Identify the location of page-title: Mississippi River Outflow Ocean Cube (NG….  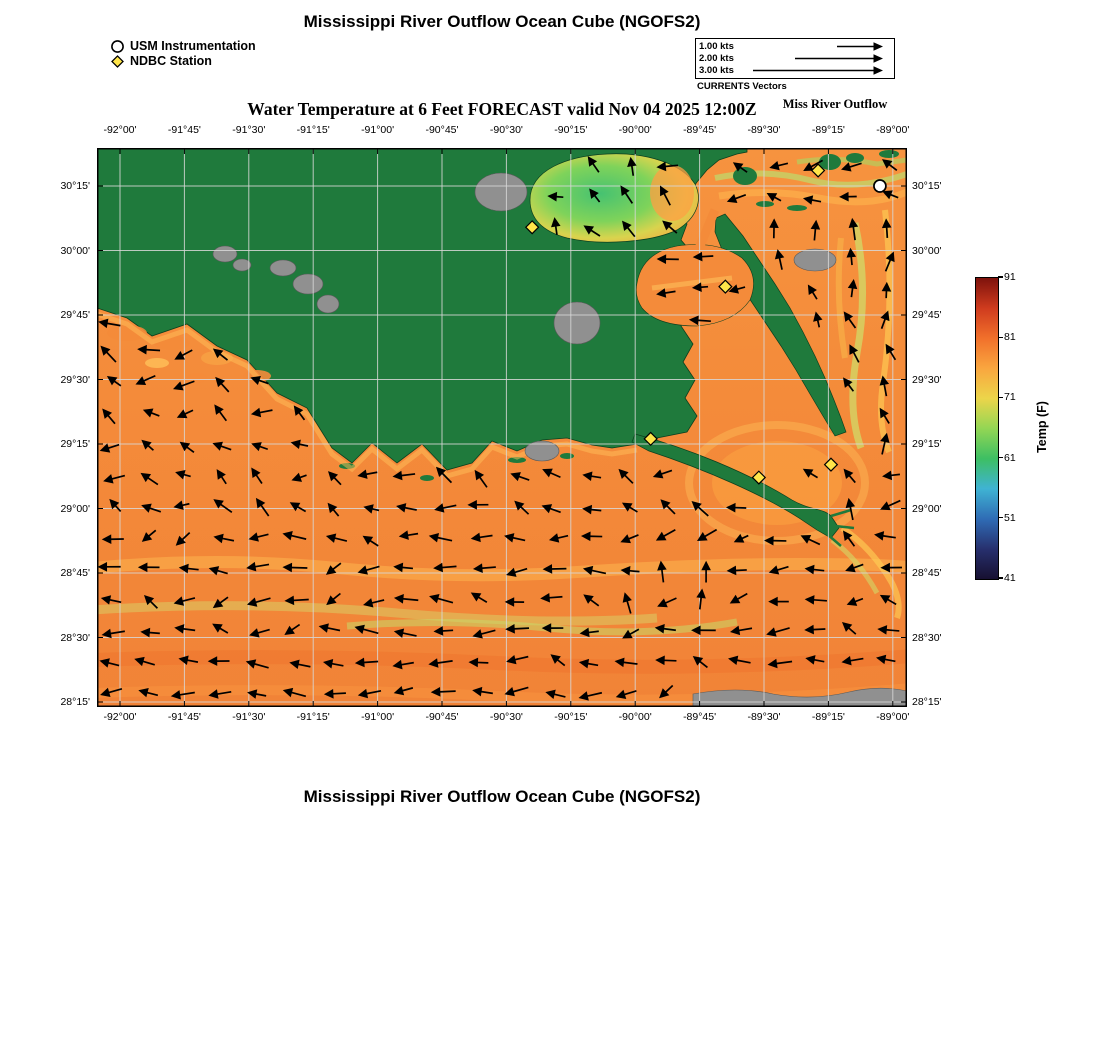
(502, 21).